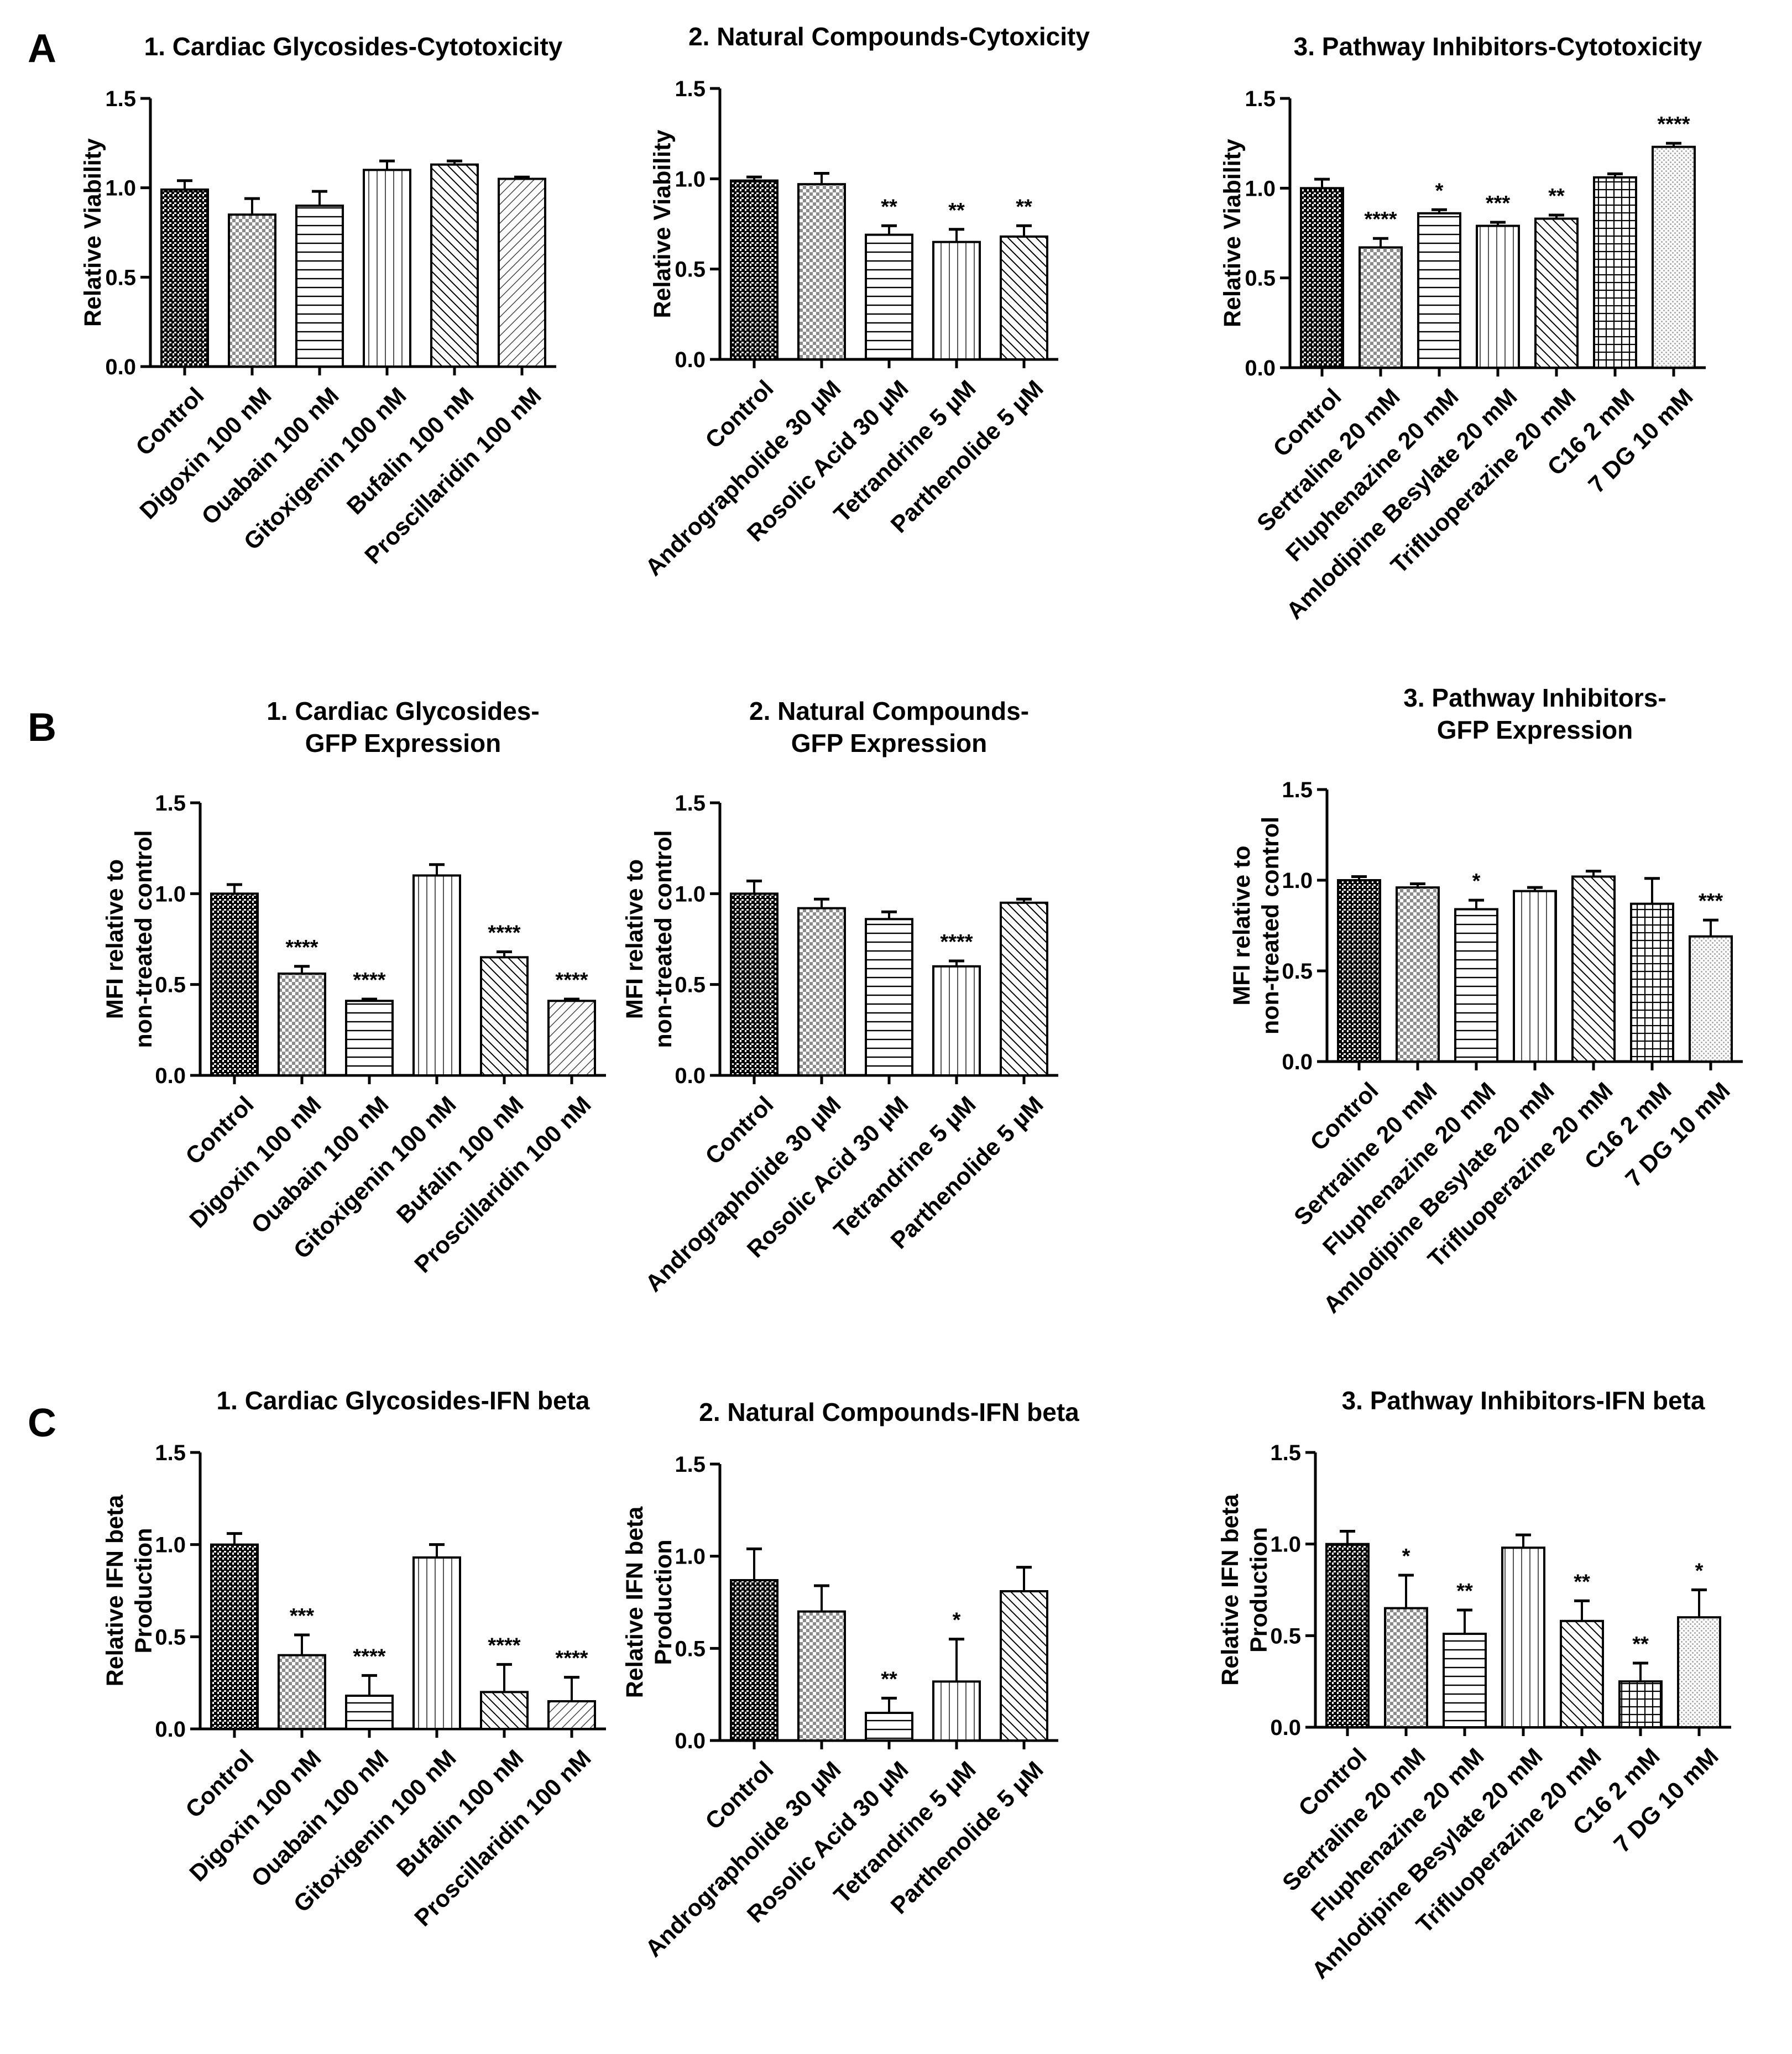 The image size is (1792, 2054). What do you see at coordinates (1498, 46) in the screenshot?
I see `chart-title: 3. Pathway Inhibitors-Cytotoxicity` at bounding box center [1498, 46].